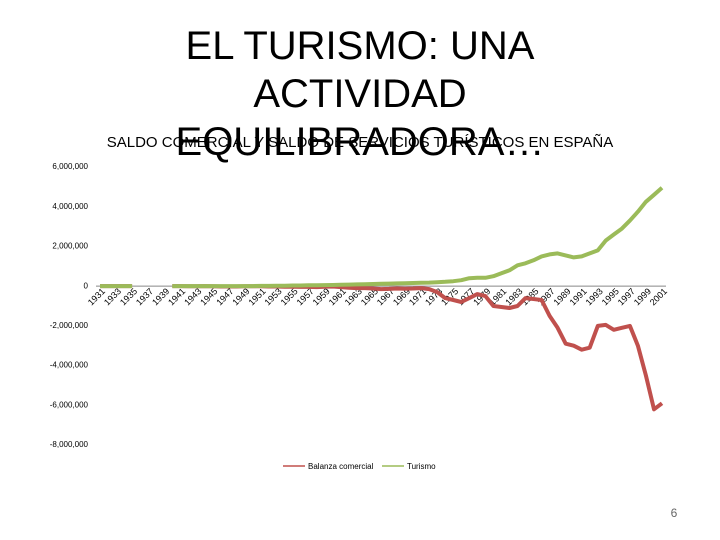 Image resolution: width=720 pixels, height=540 pixels. Describe the element at coordinates (610, 296) in the screenshot. I see `x-tick-label: 1995` at that location.